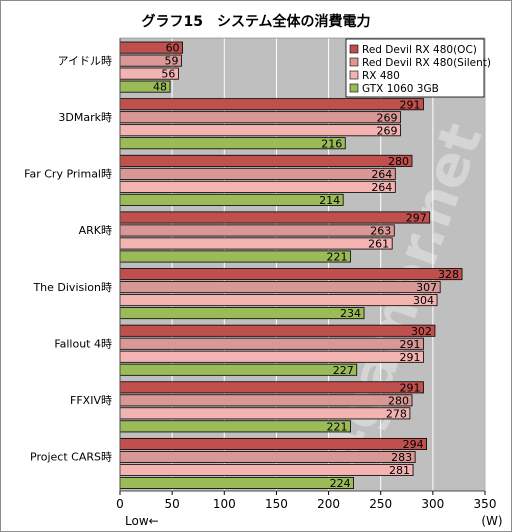 This screenshot has height=532, width=512. I want to click on legend-entry: RX 480, so click(381, 76).